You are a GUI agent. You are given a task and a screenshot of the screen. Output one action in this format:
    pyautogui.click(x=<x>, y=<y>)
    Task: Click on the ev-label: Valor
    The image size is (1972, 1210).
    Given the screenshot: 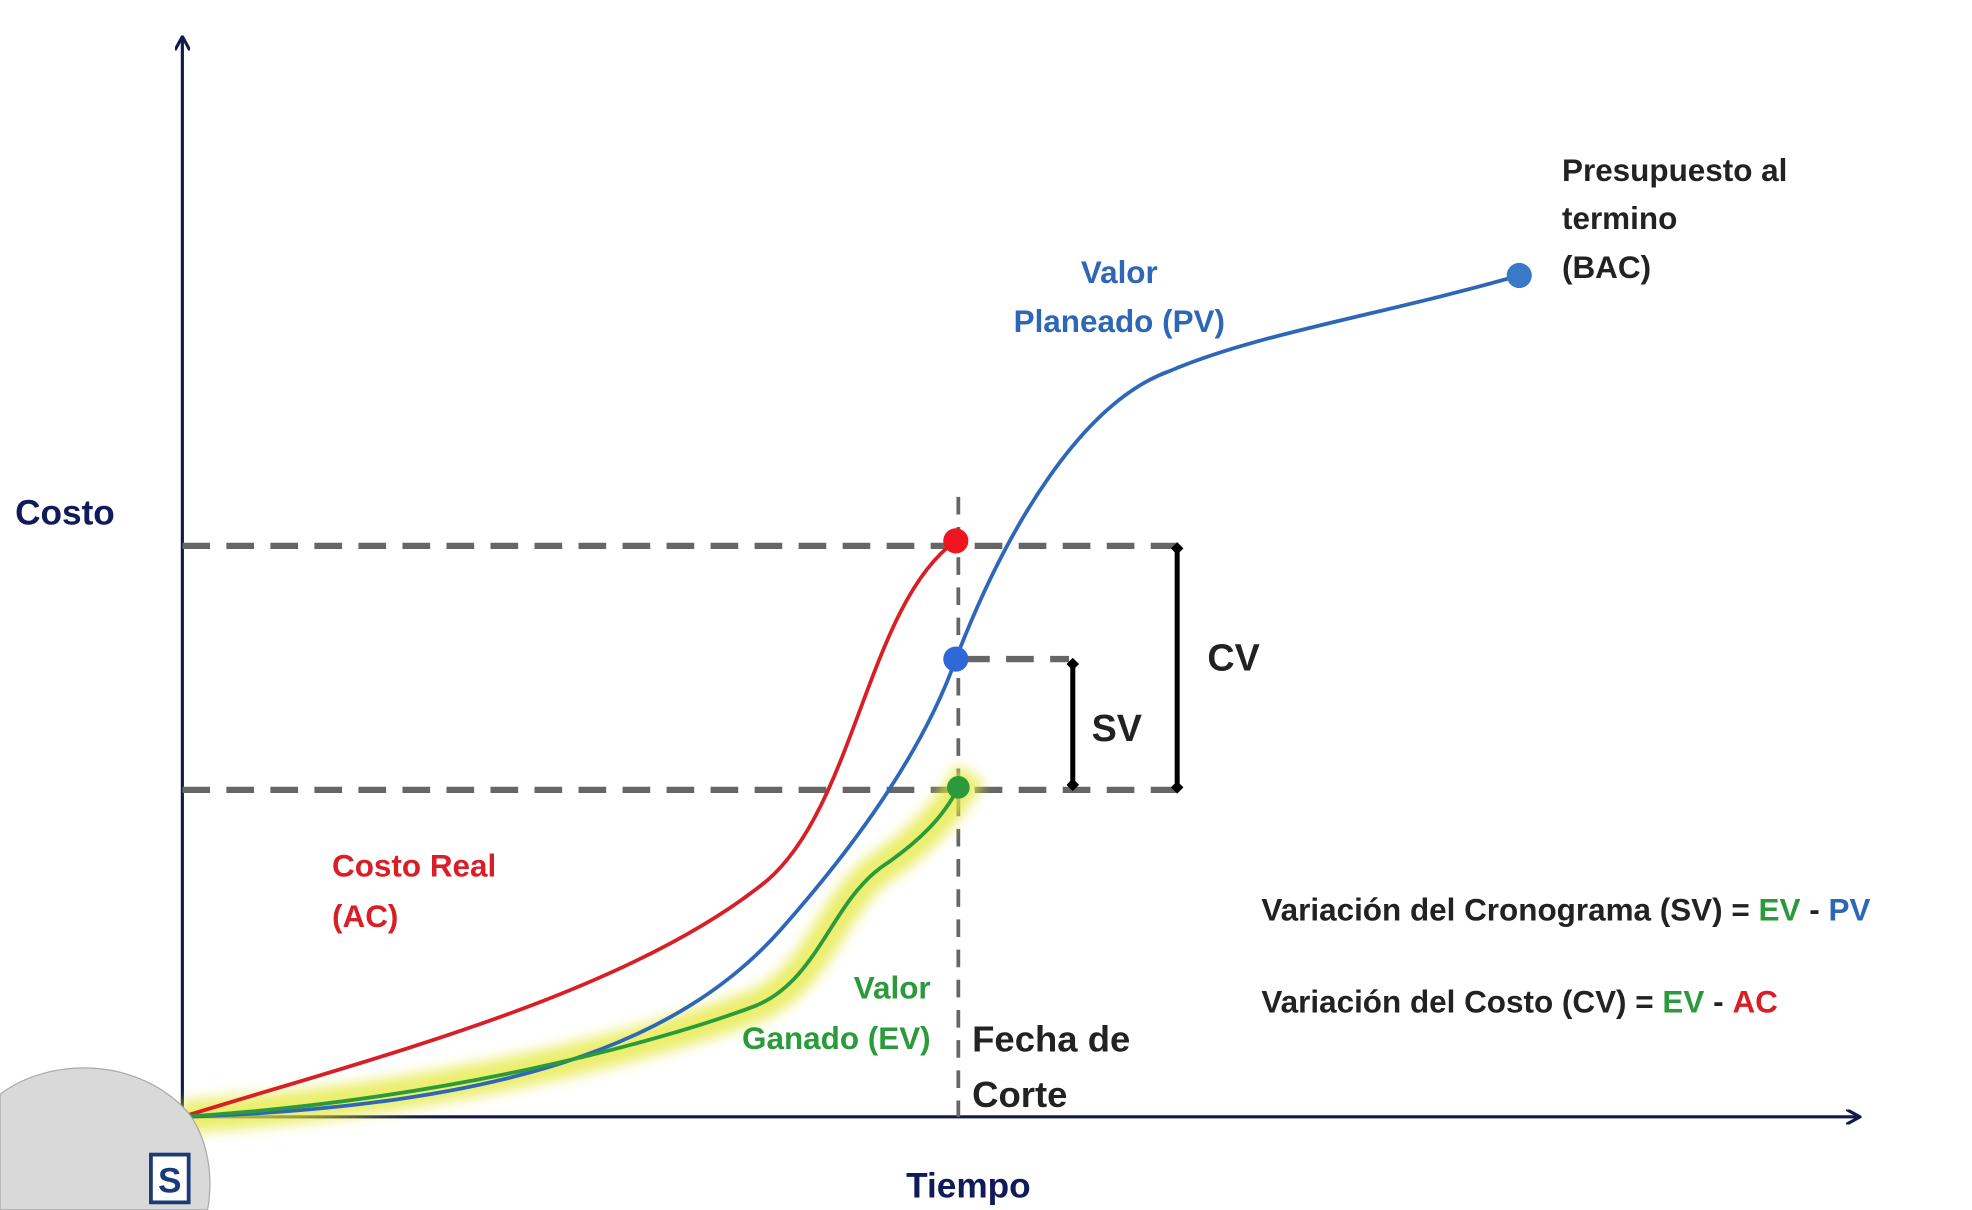 What is the action you would take?
    pyautogui.click(x=892, y=988)
    